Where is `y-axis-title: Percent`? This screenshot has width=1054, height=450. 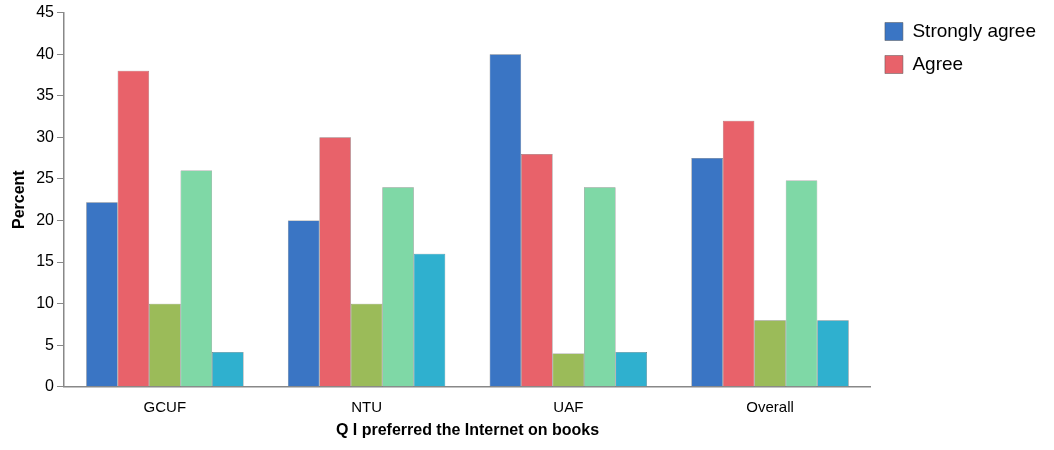
y-axis-title: Percent is located at coordinates (19, 199).